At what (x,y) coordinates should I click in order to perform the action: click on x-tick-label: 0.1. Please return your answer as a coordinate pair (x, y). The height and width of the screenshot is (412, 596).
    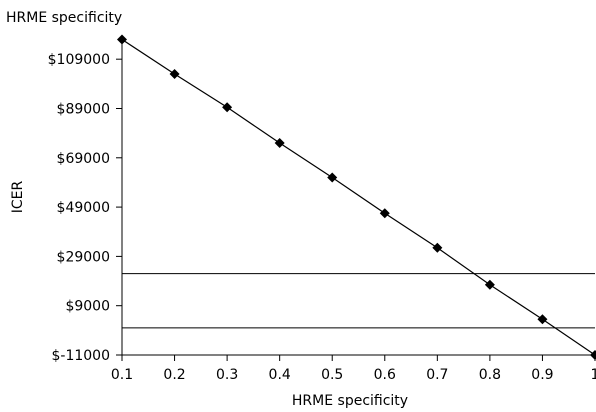
    Looking at the image, I should click on (122, 375).